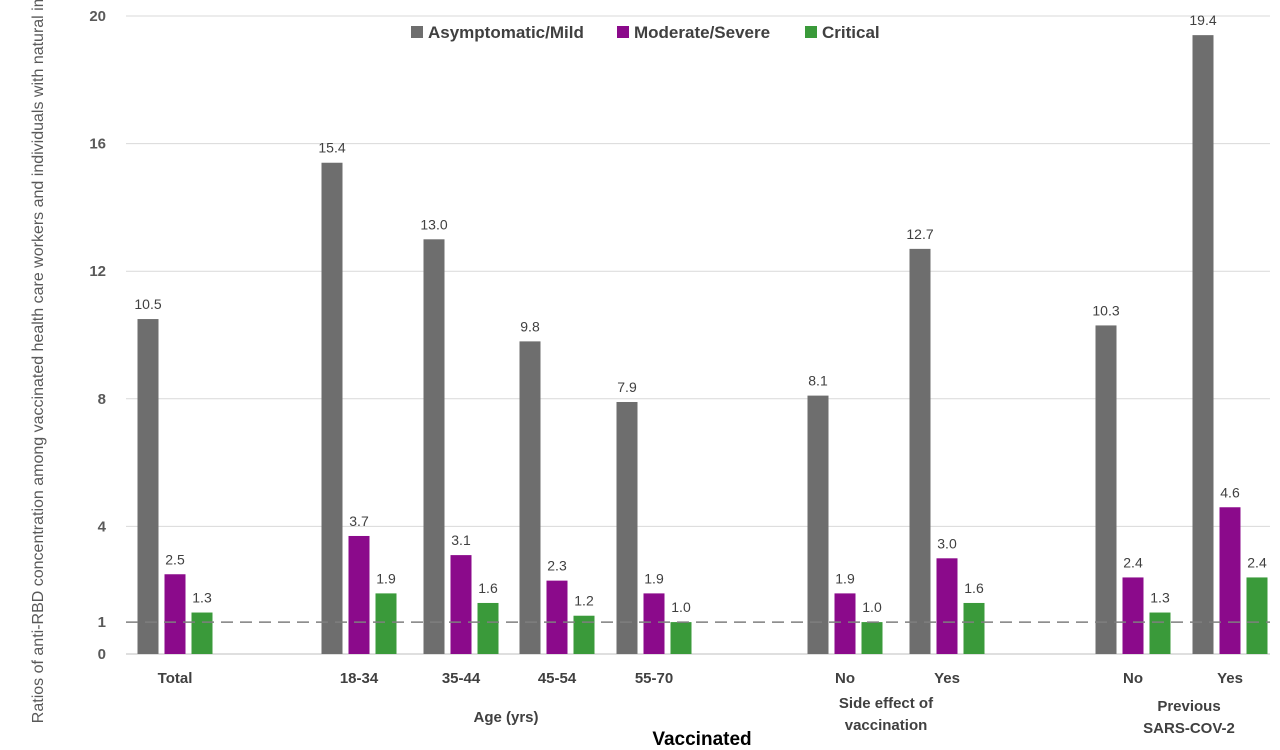 The height and width of the screenshot is (750, 1280). Describe the element at coordinates (584, 601) in the screenshot. I see `data-label: 1.2` at that location.